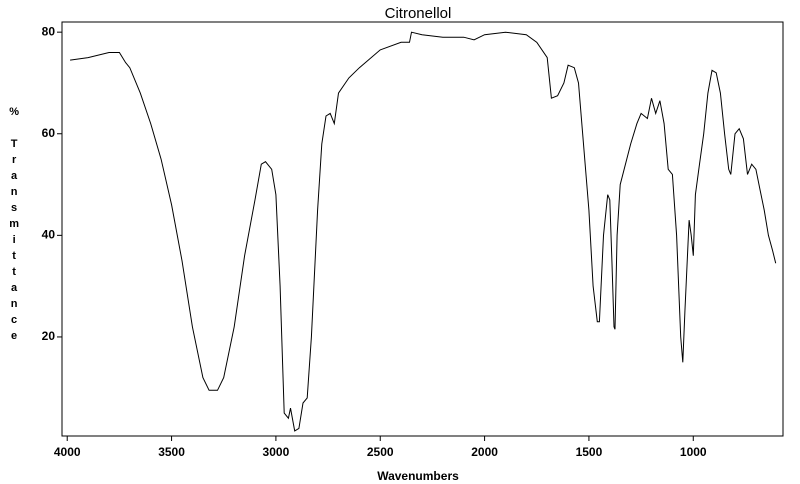  What do you see at coordinates (14, 226) in the screenshot?
I see `y-axis-label: % Transmittance` at bounding box center [14, 226].